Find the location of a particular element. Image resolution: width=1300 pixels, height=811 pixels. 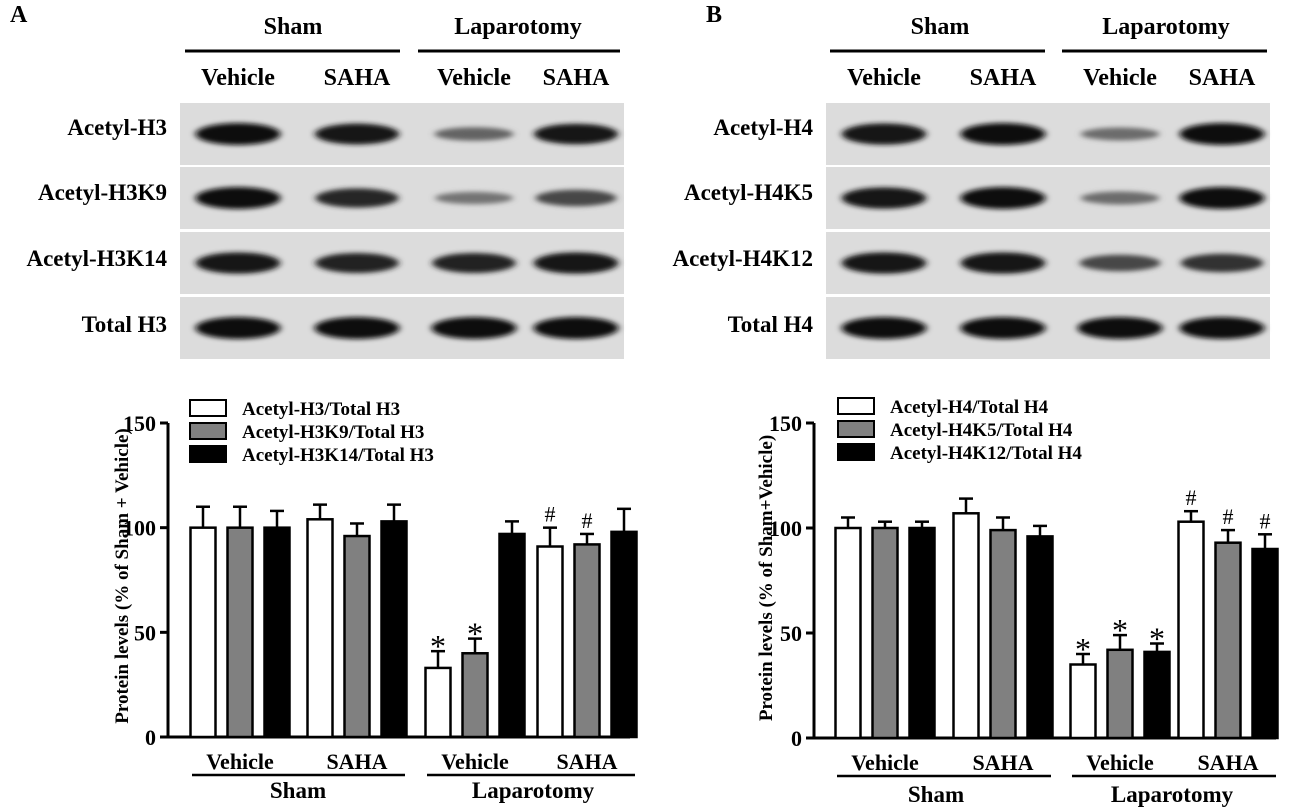

blot-a-lane-4: SAHA is located at coordinates (576, 78).